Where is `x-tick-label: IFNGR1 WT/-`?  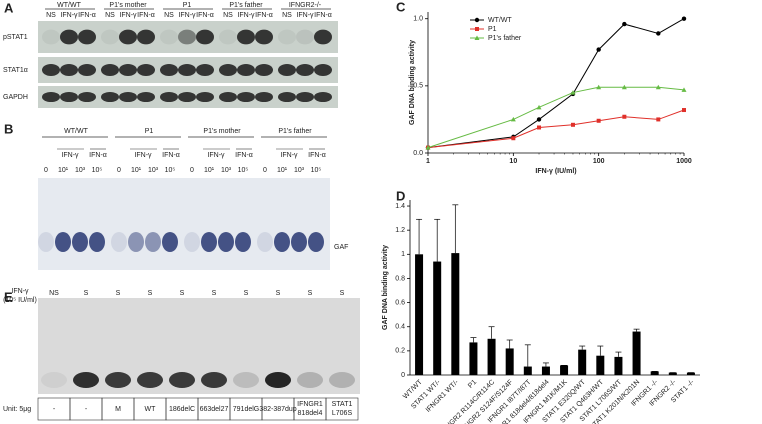
x-tick-label: IFNGR1 WT/- is located at coordinates (443, 396).